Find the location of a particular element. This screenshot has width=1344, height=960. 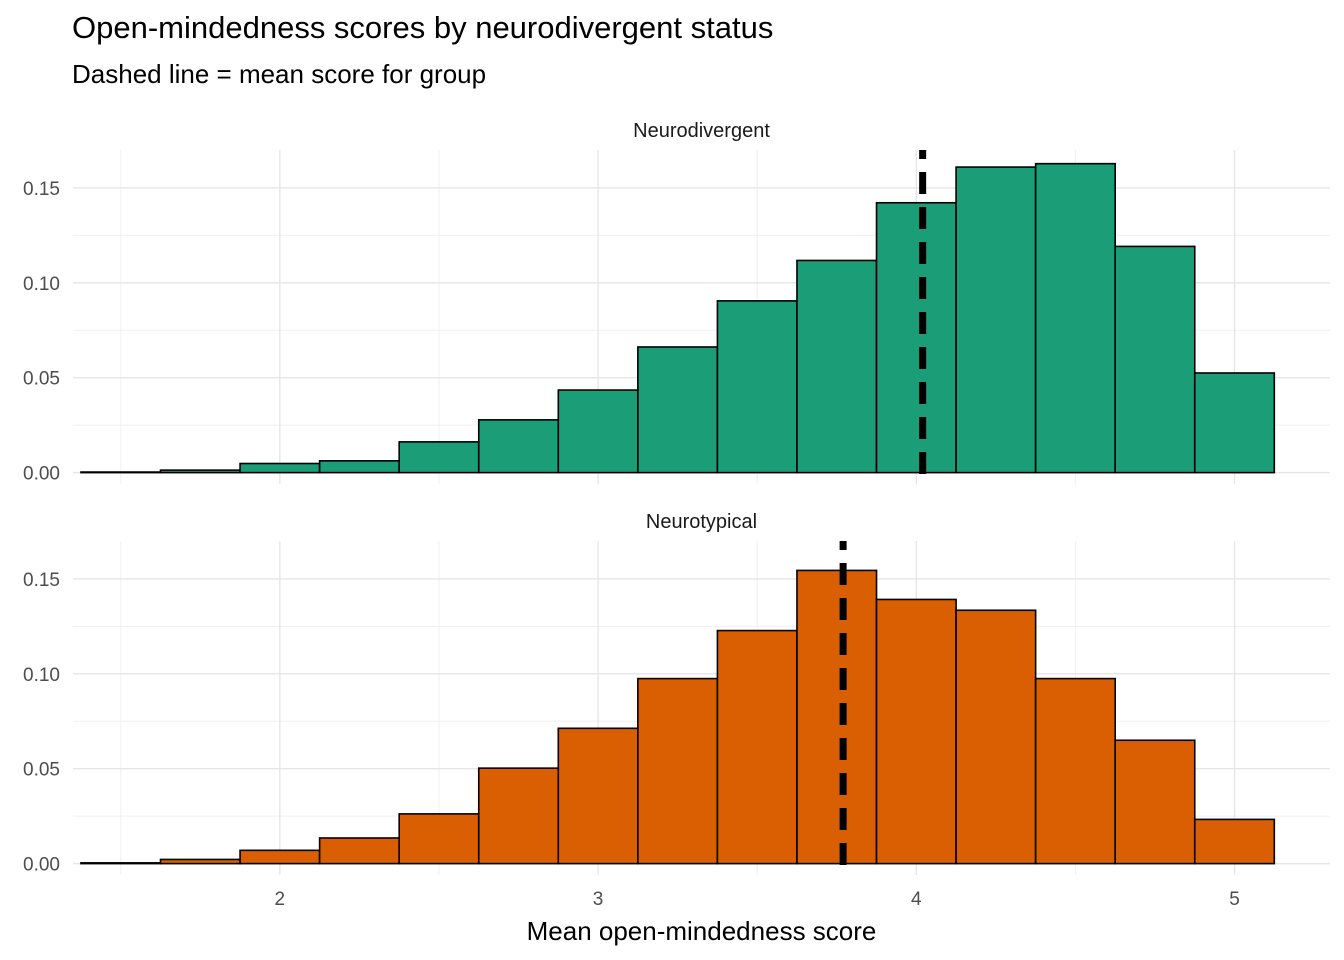

x-axis-label: Mean open-mindedness score is located at coordinates (702, 931).